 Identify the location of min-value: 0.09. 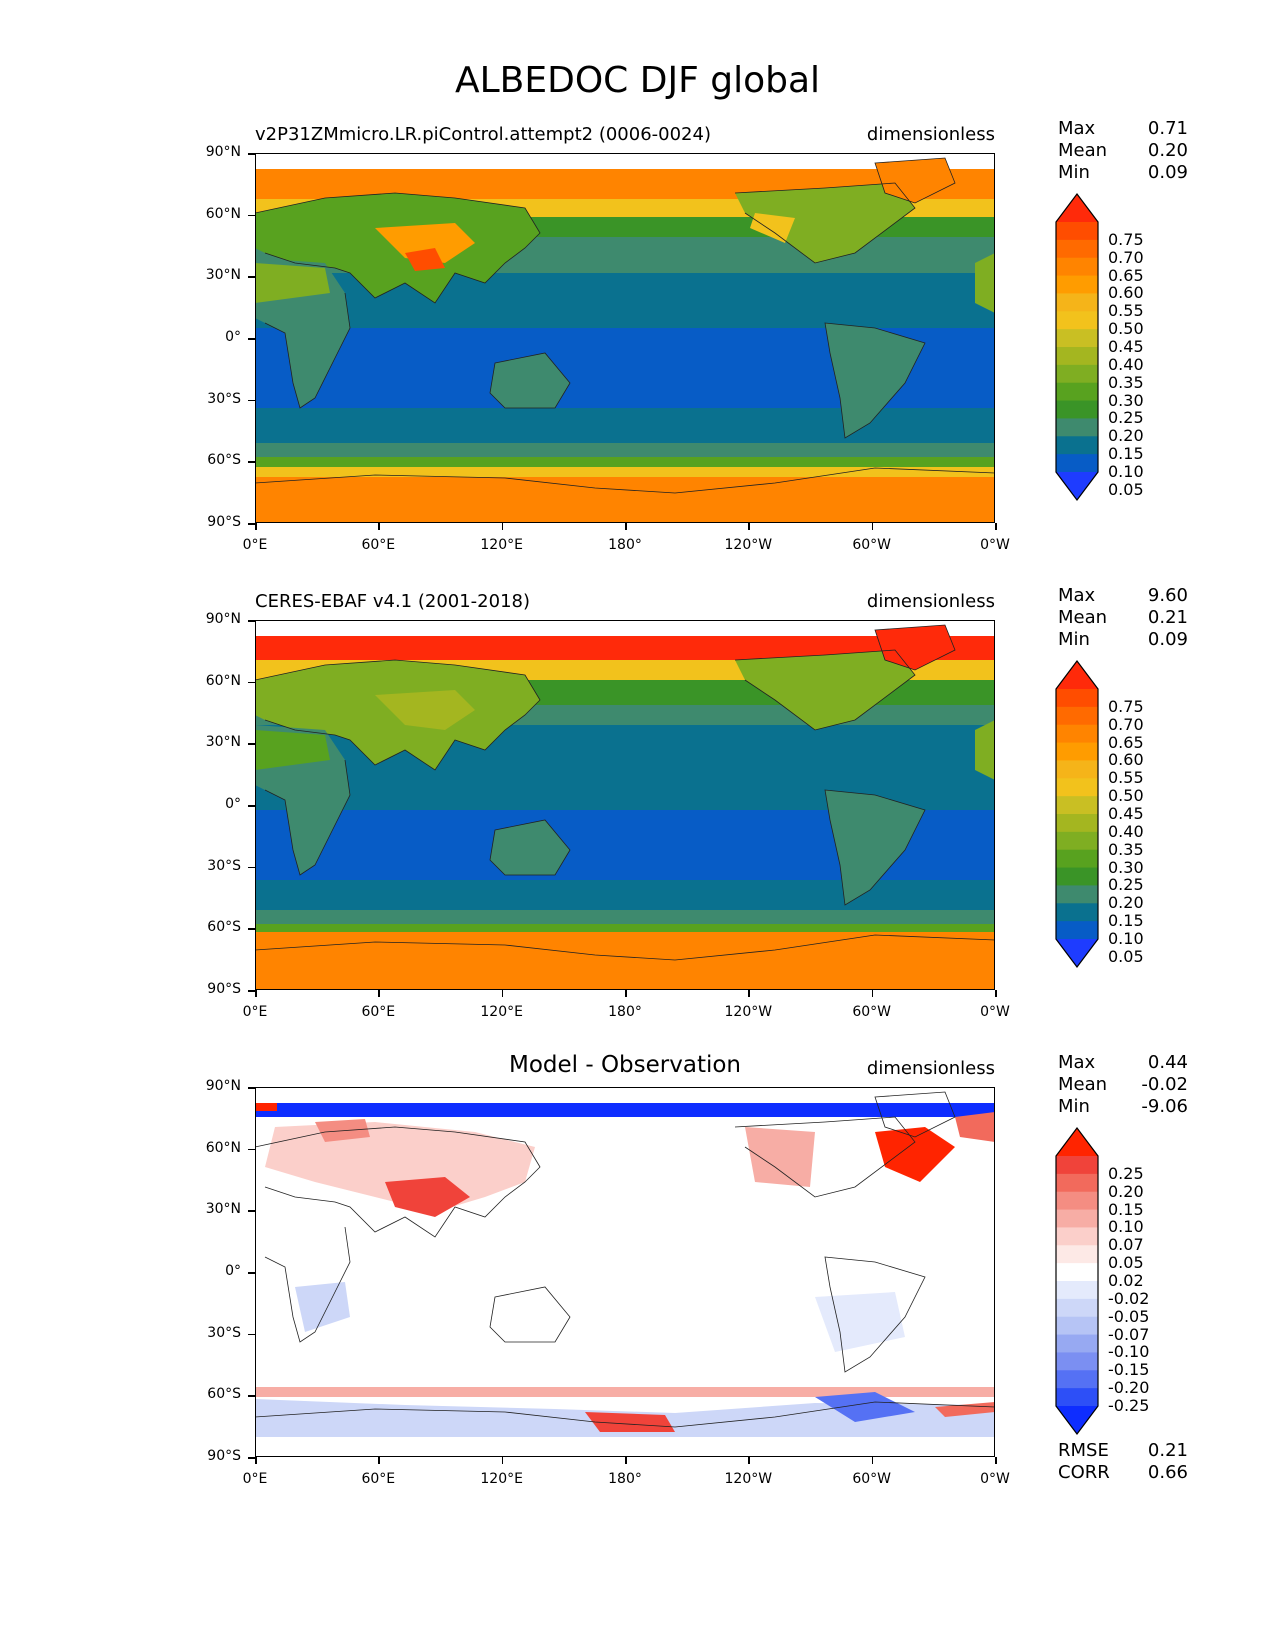
(1167, 172).